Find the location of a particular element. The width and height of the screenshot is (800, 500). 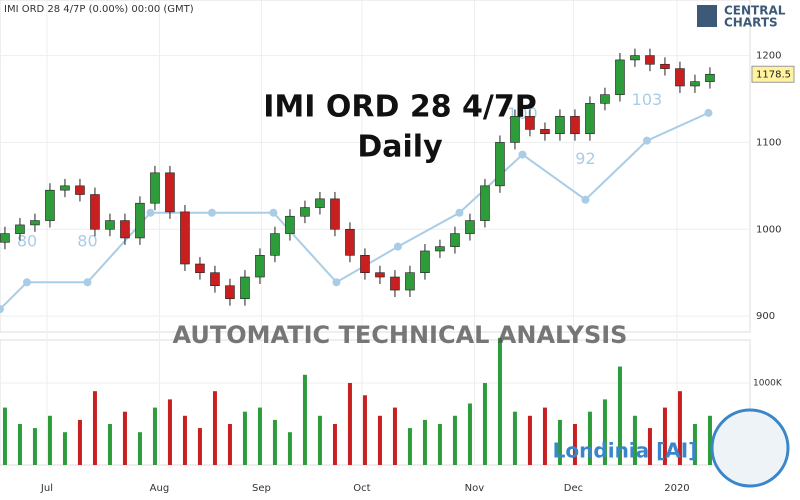

x-tick-label: Oct is located at coordinates (361, 488).